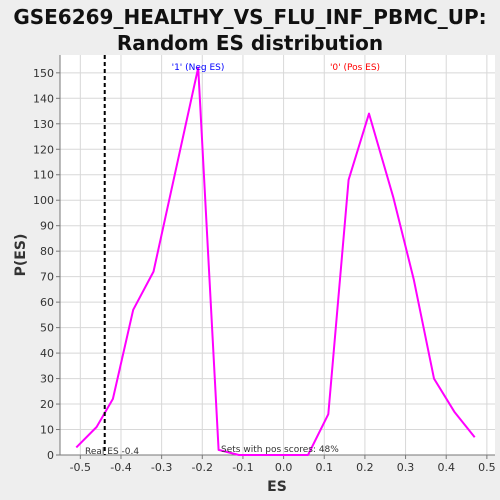 This screenshot has width=500, height=500. Describe the element at coordinates (406, 467) in the screenshot. I see `x-tick-label: 0.3` at that location.